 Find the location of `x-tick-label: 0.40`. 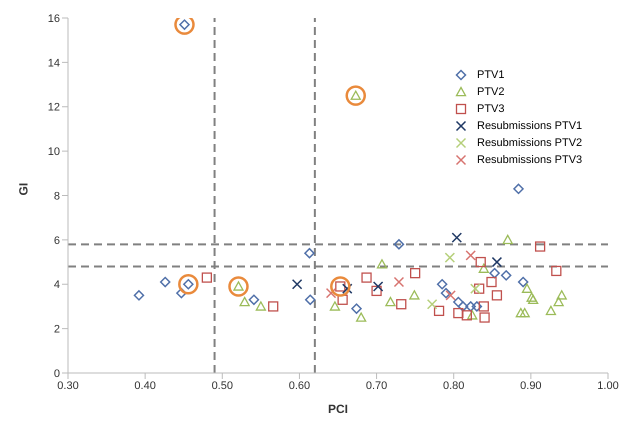

x-tick-label: 0.40 is located at coordinates (145, 386).